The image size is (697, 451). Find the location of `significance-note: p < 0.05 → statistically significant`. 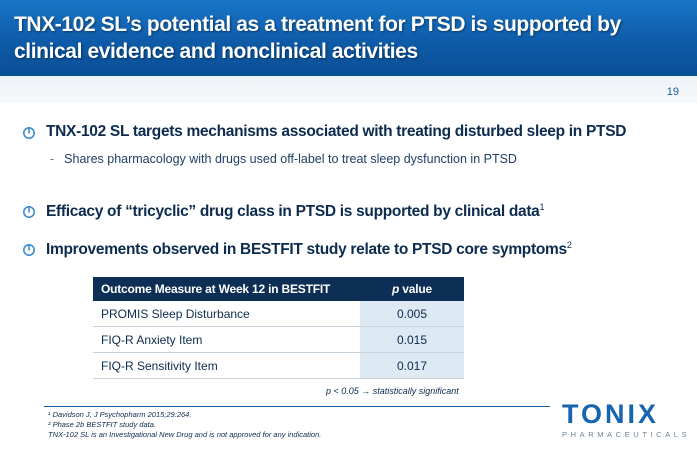

significance-note: p < 0.05 → statistically significant is located at coordinates (392, 391).